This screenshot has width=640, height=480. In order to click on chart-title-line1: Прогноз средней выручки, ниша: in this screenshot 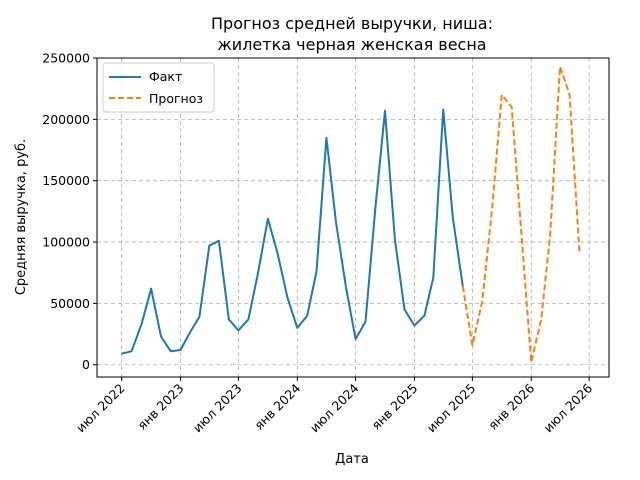, I will do `click(352, 23)`.